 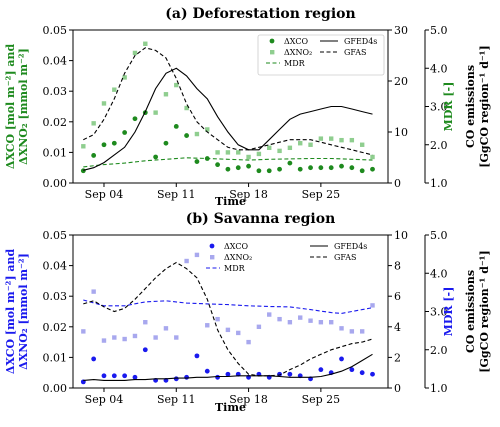 What do you see at coordinates (104, 399) in the screenshot?
I see `x-tick-label: Sep 04` at bounding box center [104, 399].